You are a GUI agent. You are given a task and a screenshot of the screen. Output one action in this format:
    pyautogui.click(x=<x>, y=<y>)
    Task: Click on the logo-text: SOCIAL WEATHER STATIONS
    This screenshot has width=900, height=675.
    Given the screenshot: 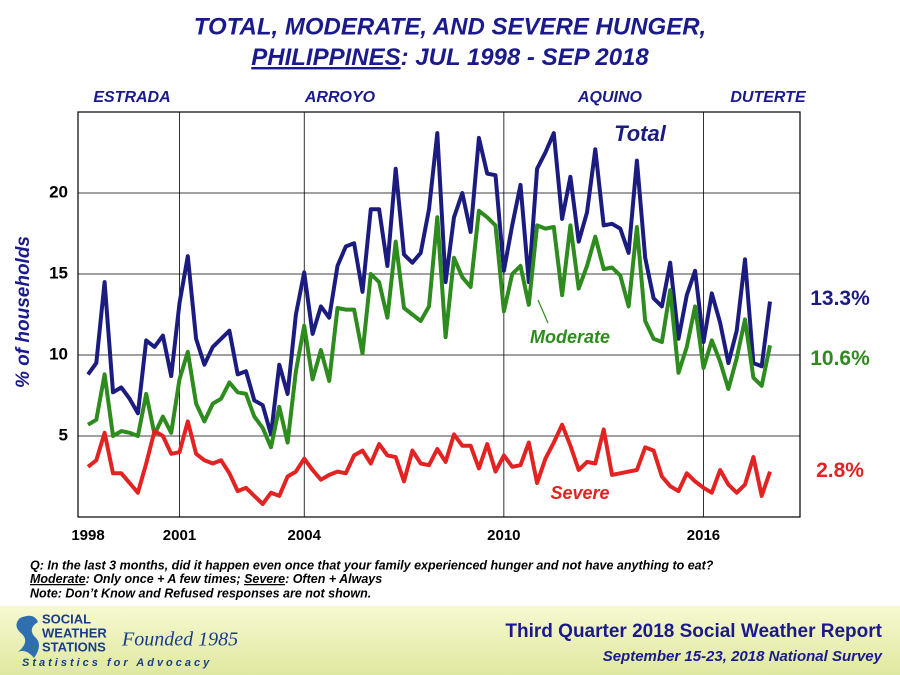 What is the action you would take?
    pyautogui.click(x=74, y=632)
    